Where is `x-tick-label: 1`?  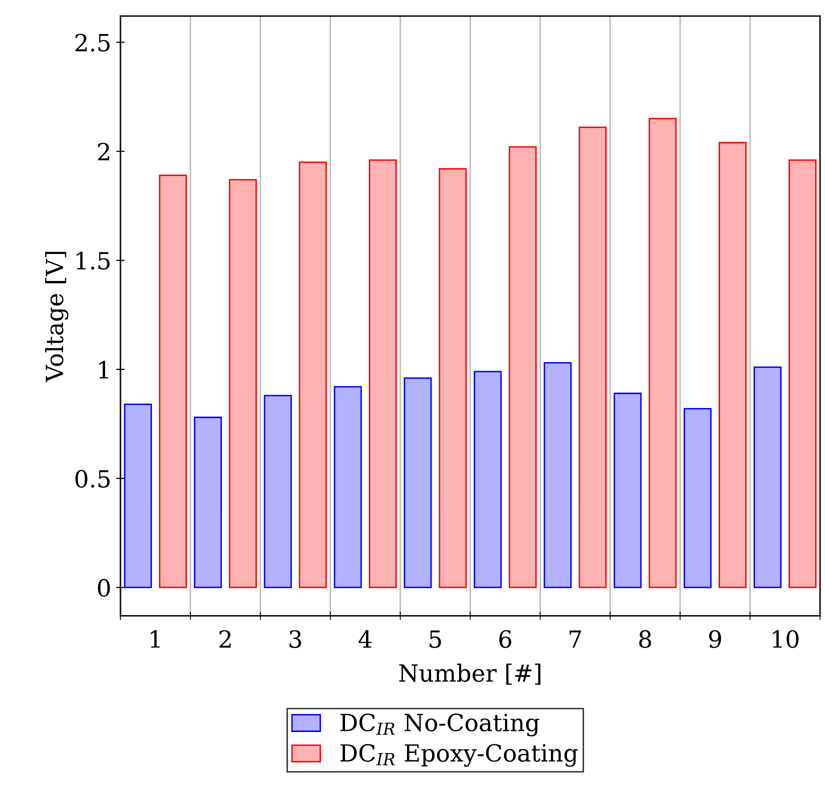 x-tick-label: 1 is located at coordinates (155, 639).